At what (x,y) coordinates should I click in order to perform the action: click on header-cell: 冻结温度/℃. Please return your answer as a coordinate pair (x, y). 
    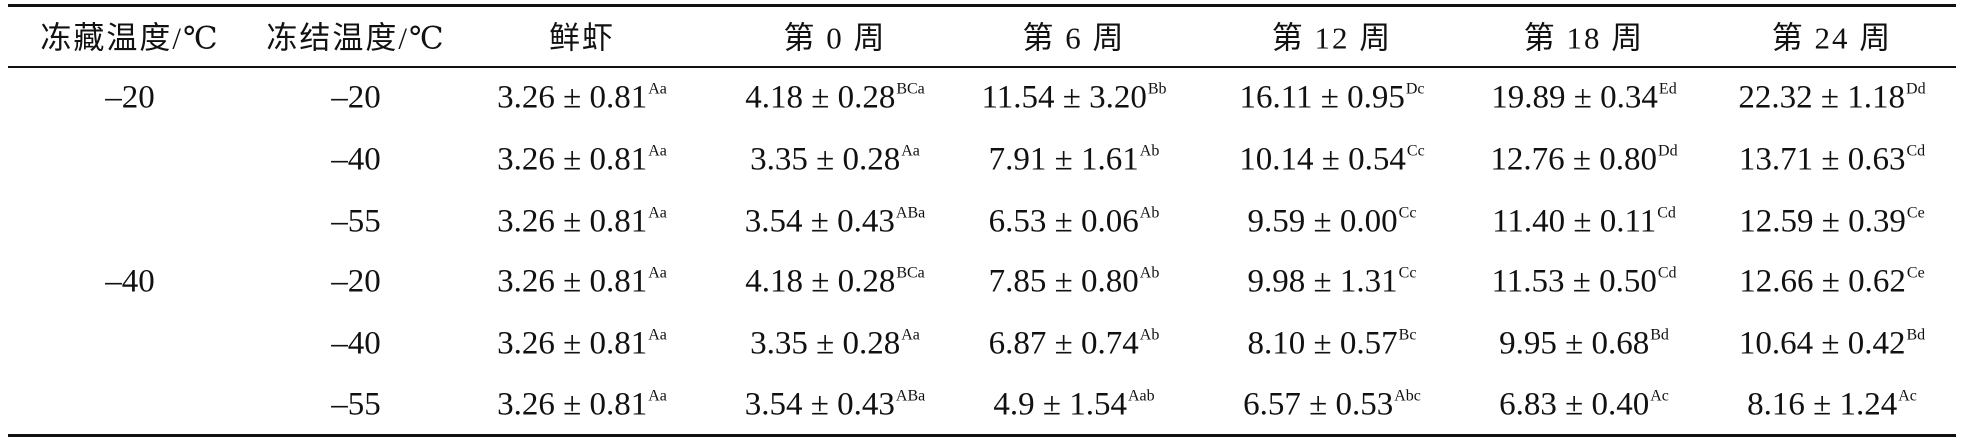
    Looking at the image, I should click on (356, 38).